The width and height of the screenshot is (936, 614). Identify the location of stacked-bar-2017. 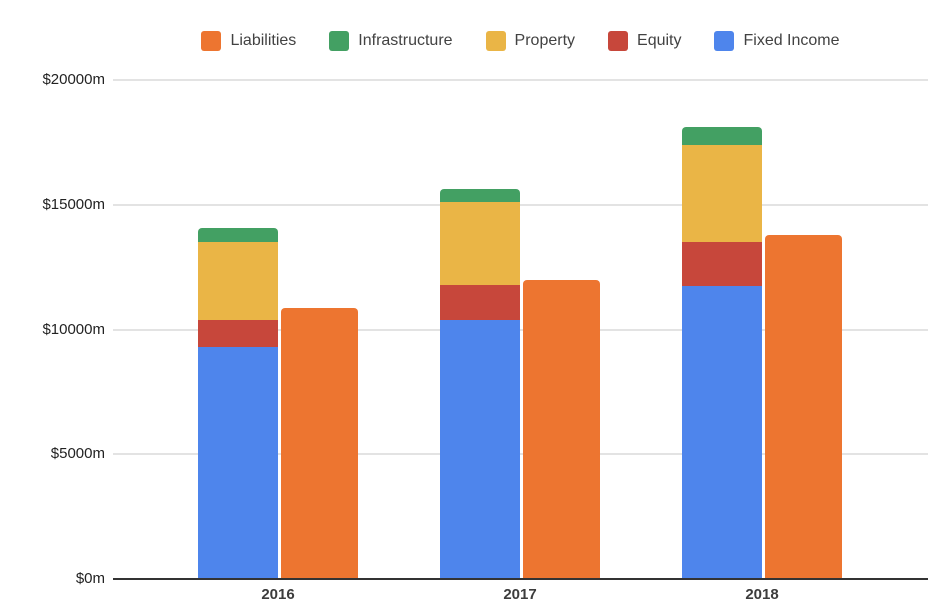
(480, 383).